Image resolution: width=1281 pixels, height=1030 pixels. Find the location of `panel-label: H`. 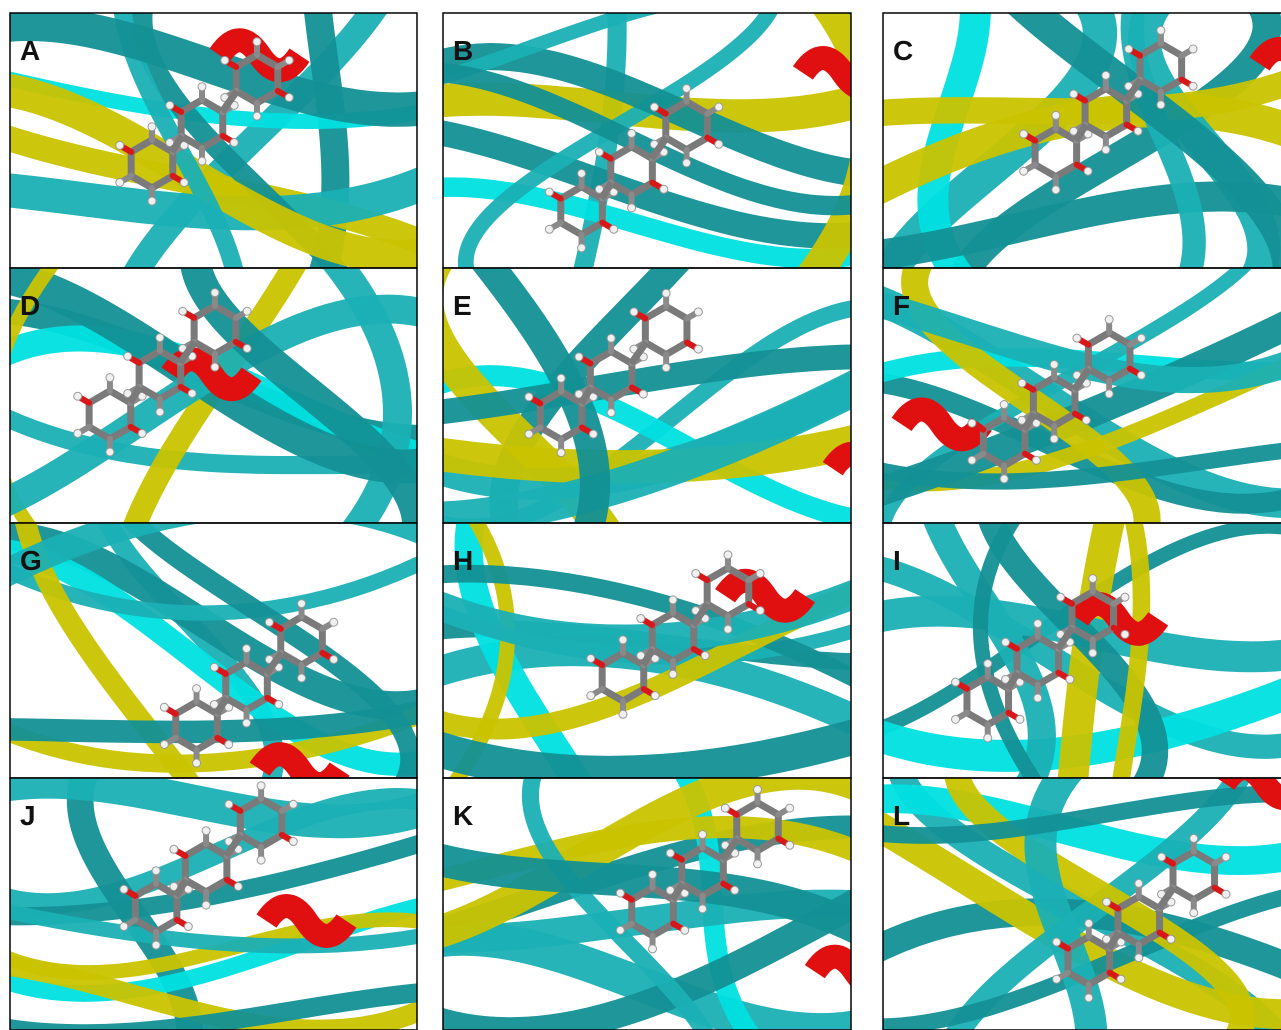

panel-label: H is located at coordinates (463, 560).